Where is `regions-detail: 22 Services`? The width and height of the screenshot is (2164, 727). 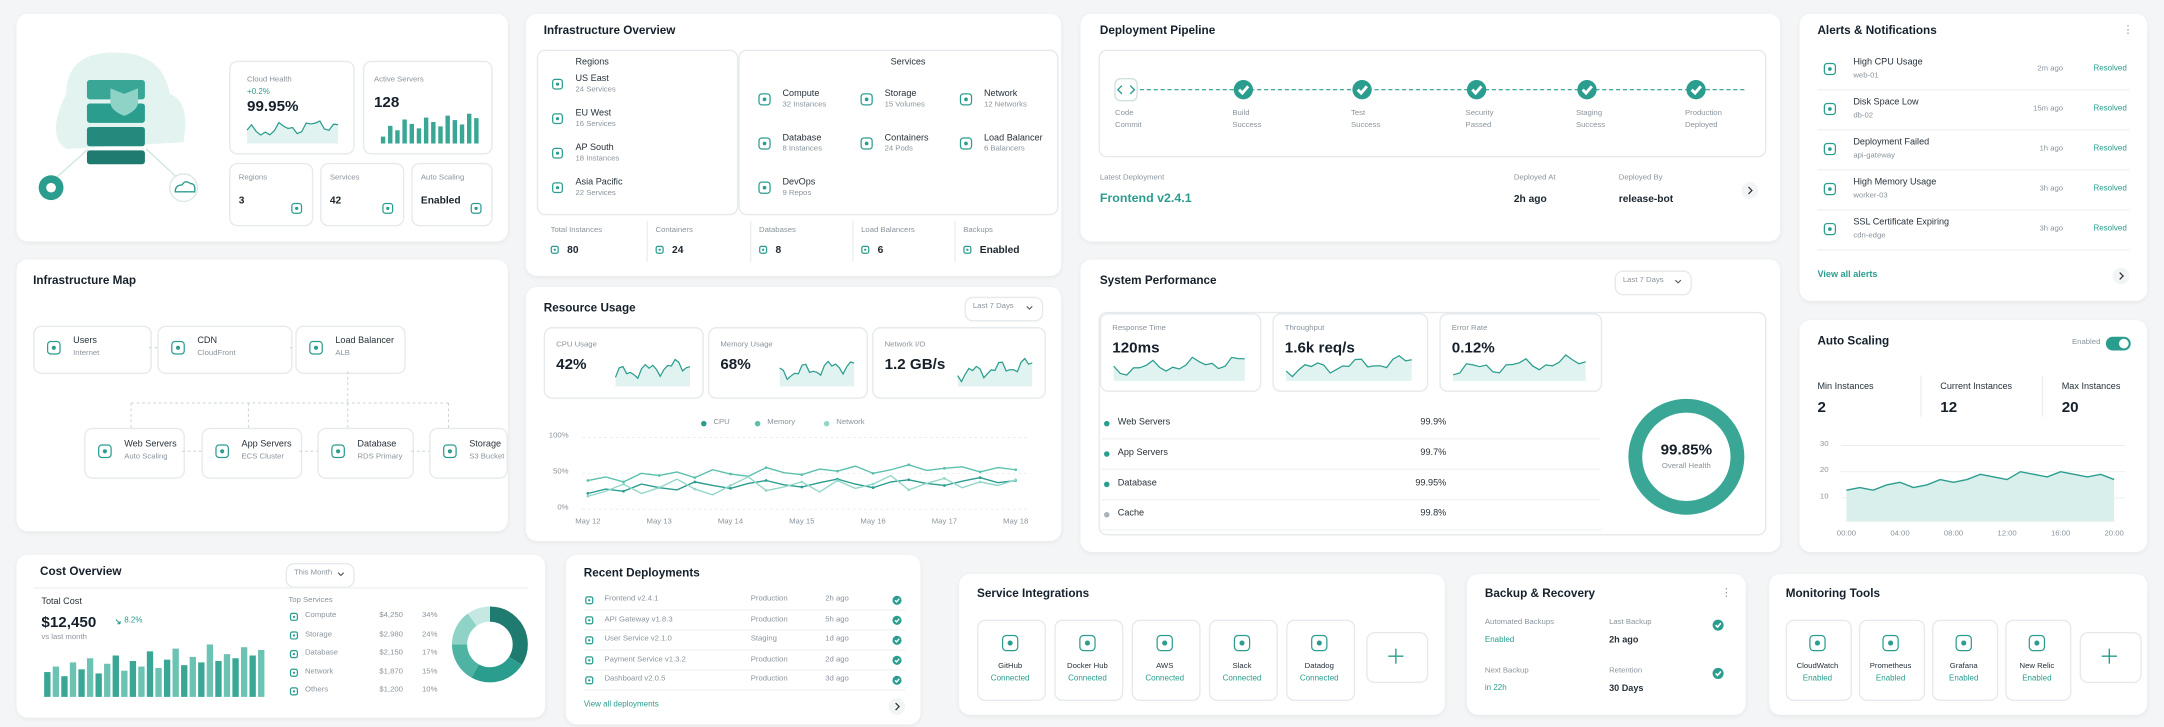
regions-detail: 22 Services is located at coordinates (595, 193).